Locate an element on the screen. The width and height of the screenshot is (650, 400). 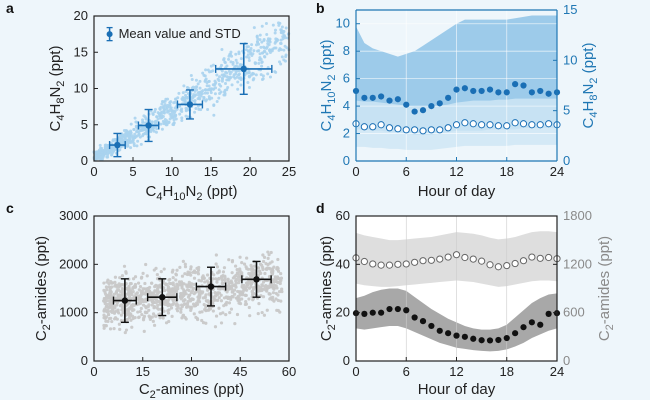
y-axis-label-part: C is located at coordinates (55, 125).